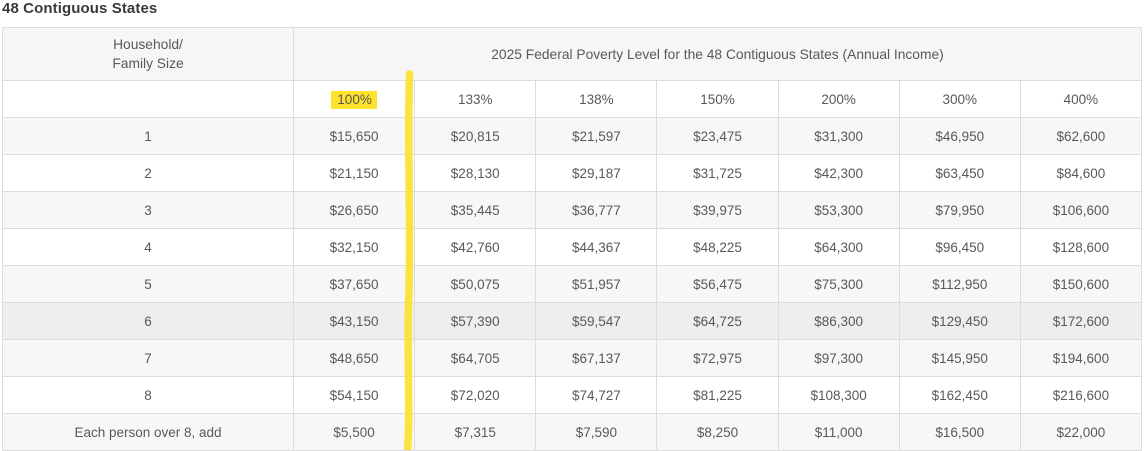 Image resolution: width=1144 pixels, height=451 pixels. What do you see at coordinates (475, 173) in the screenshot?
I see `fpl-value-cell: $28,130` at bounding box center [475, 173].